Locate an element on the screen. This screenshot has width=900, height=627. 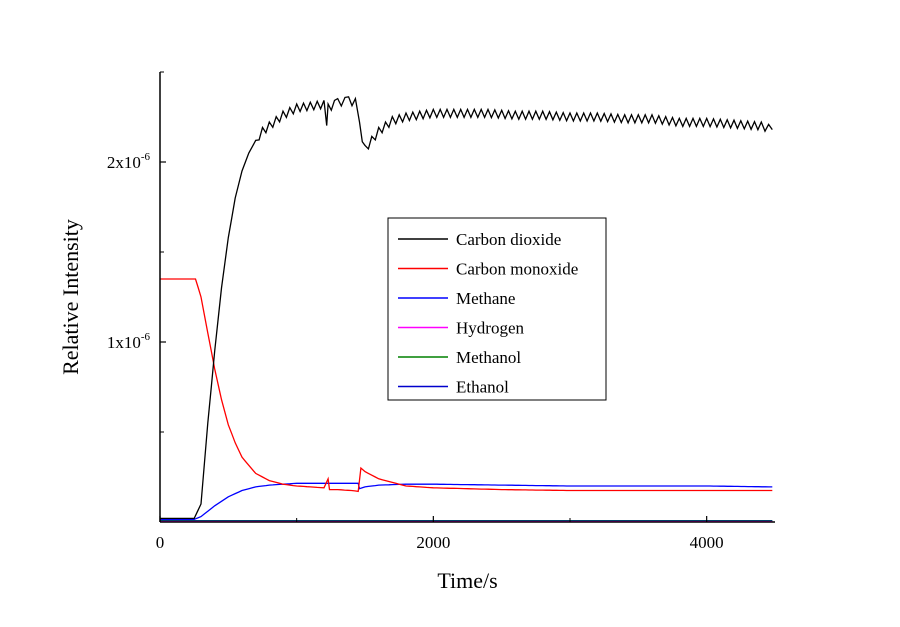
x-tick-label: 0 is located at coordinates (160, 542).